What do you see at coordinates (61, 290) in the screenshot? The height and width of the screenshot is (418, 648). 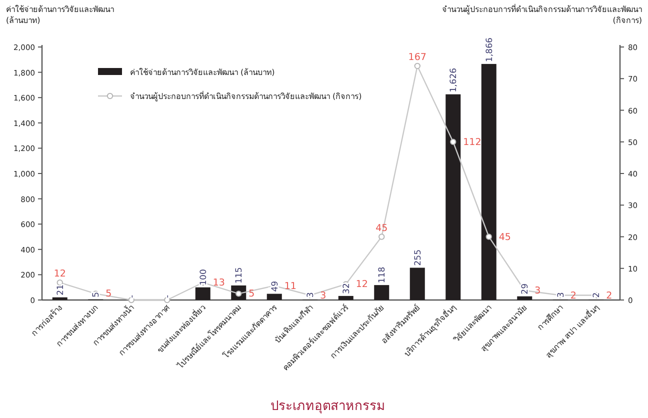 I see `data-label: 21` at bounding box center [61, 290].